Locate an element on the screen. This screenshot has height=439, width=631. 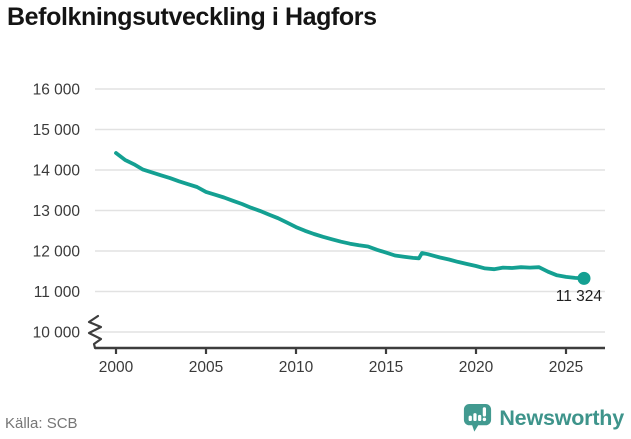
y-axis-tick-label: 15 000 is located at coordinates (57, 130).